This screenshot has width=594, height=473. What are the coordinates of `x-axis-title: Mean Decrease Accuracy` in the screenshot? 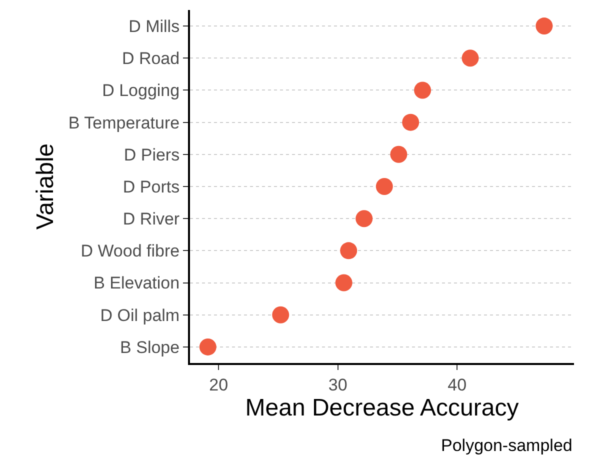 It's located at (382, 408).